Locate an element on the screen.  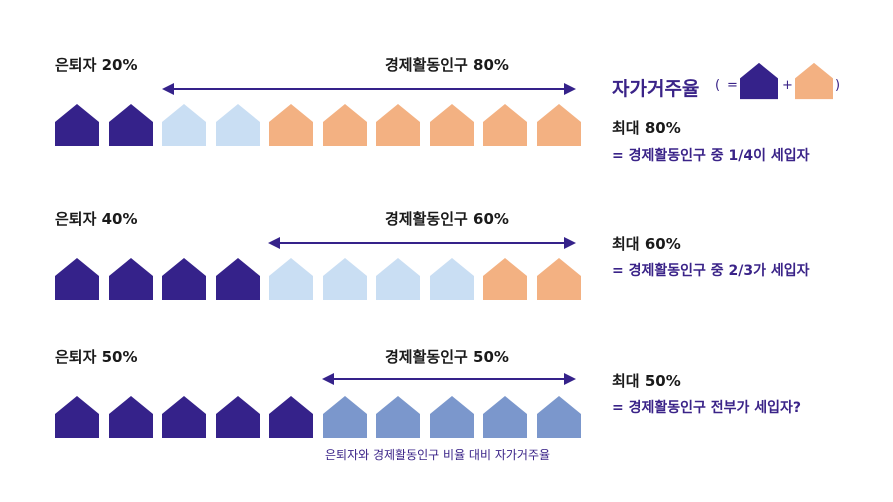
legend-owner-house-icon is located at coordinates (814, 81).